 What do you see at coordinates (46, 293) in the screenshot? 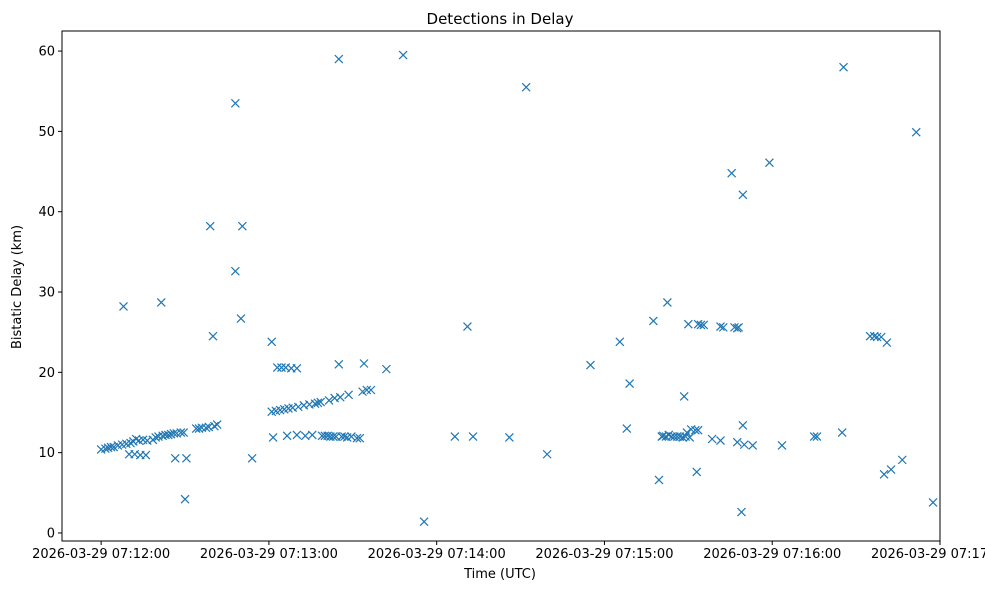
I see `y-tick-label: 30` at bounding box center [46, 293].